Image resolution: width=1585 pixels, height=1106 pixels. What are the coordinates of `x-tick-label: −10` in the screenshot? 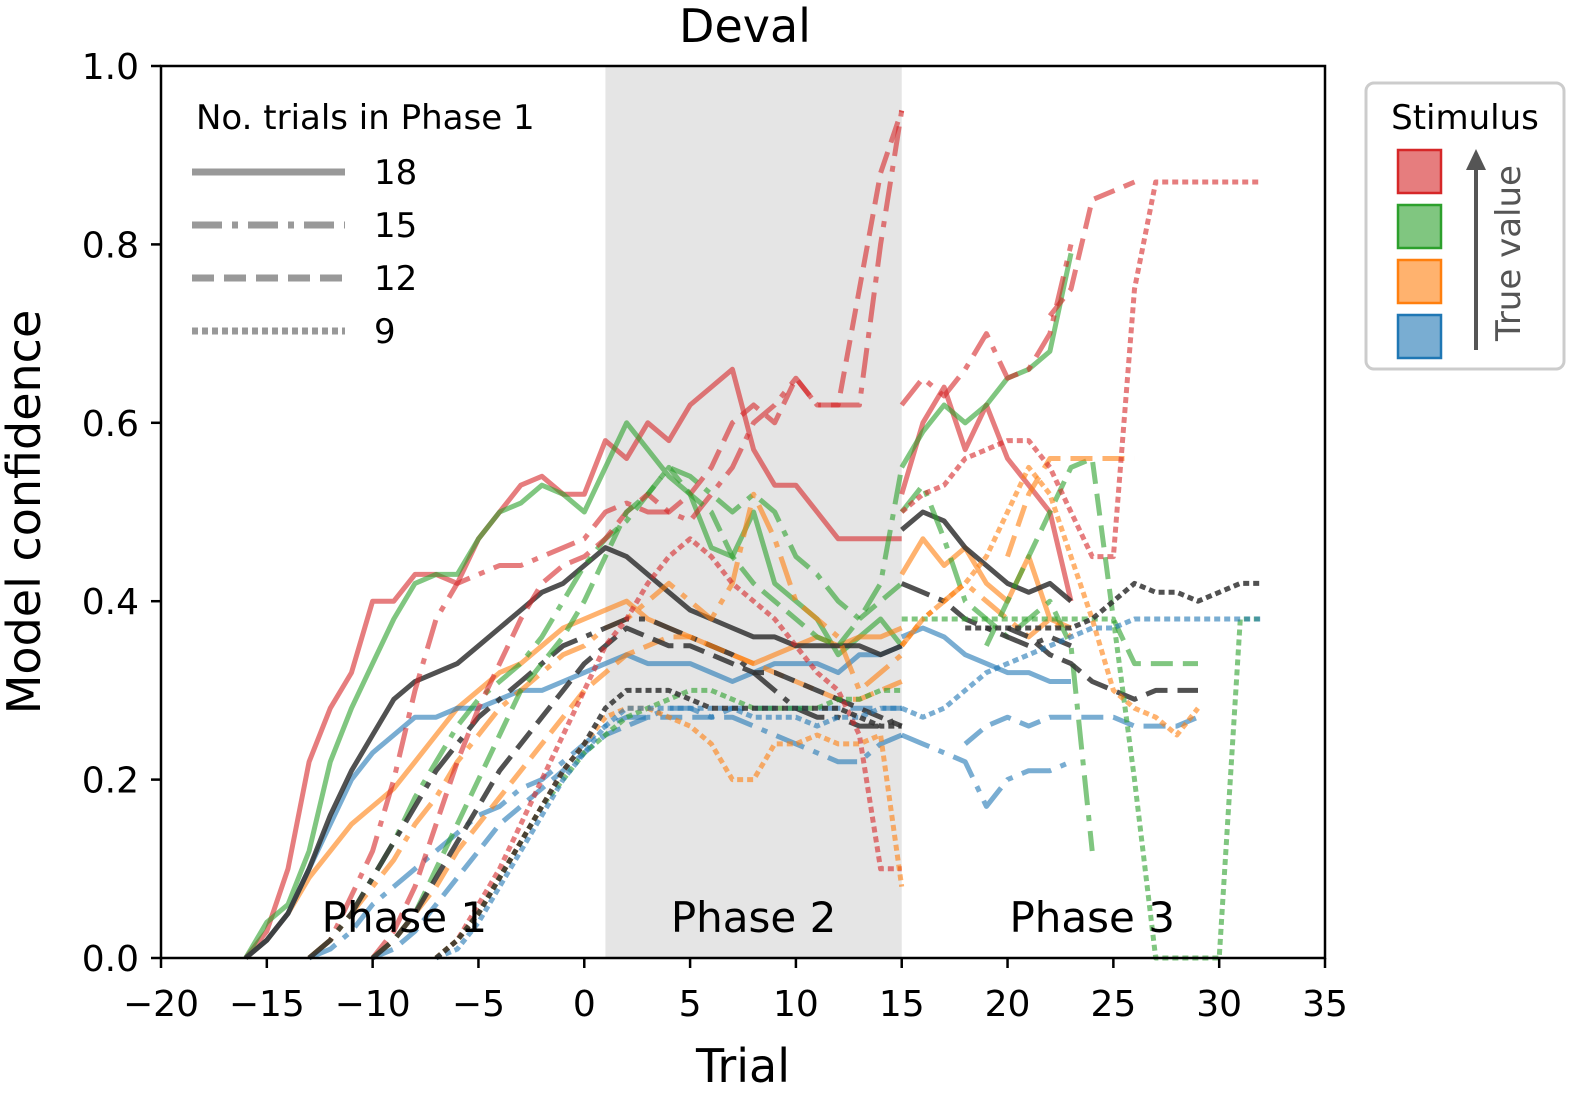 It's located at (373, 1004).